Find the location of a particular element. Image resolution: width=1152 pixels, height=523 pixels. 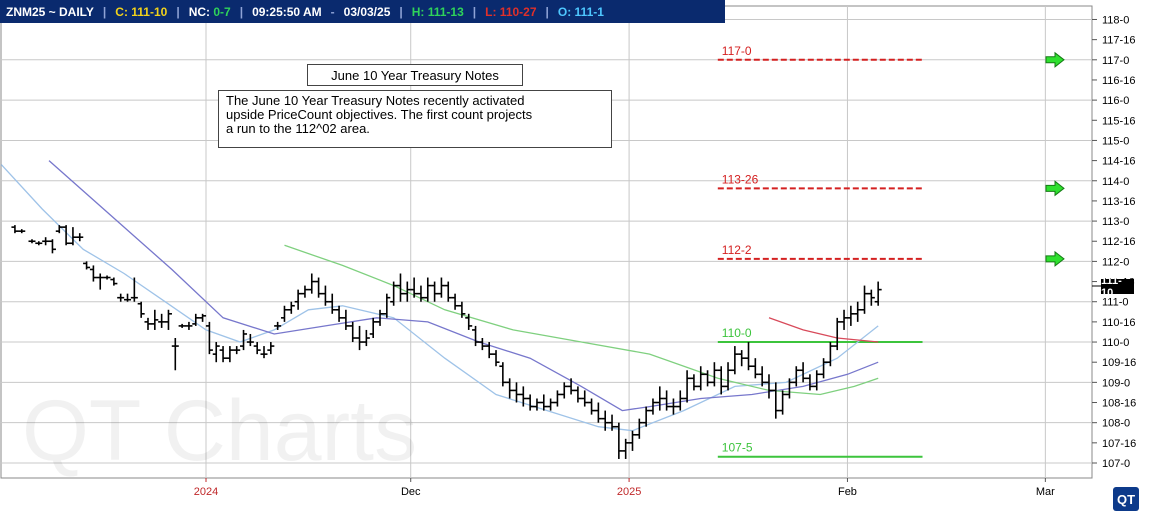

y-tick-label: 116-0 is located at coordinates (1115, 101).